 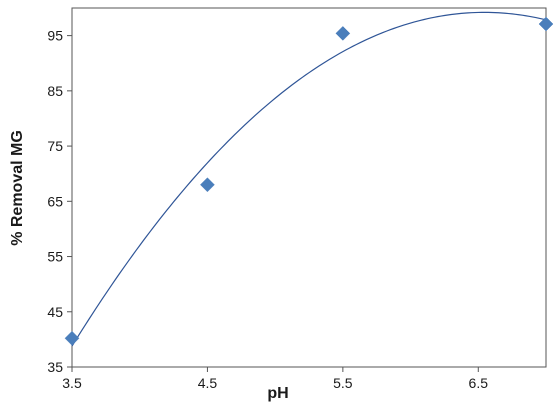 I want to click on x-tick-label: 3.5, so click(x=72, y=383).